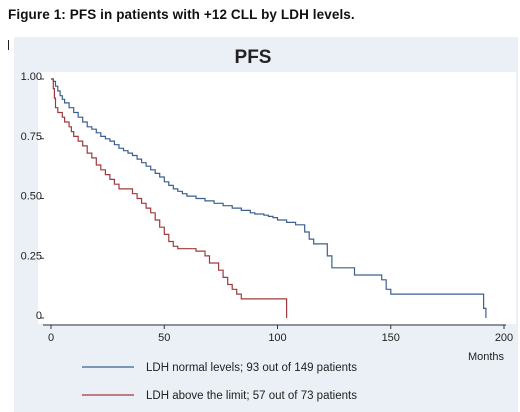 This screenshot has height=412, width=520. Describe the element at coordinates (51, 338) in the screenshot. I see `x-tick-label: 0` at that location.